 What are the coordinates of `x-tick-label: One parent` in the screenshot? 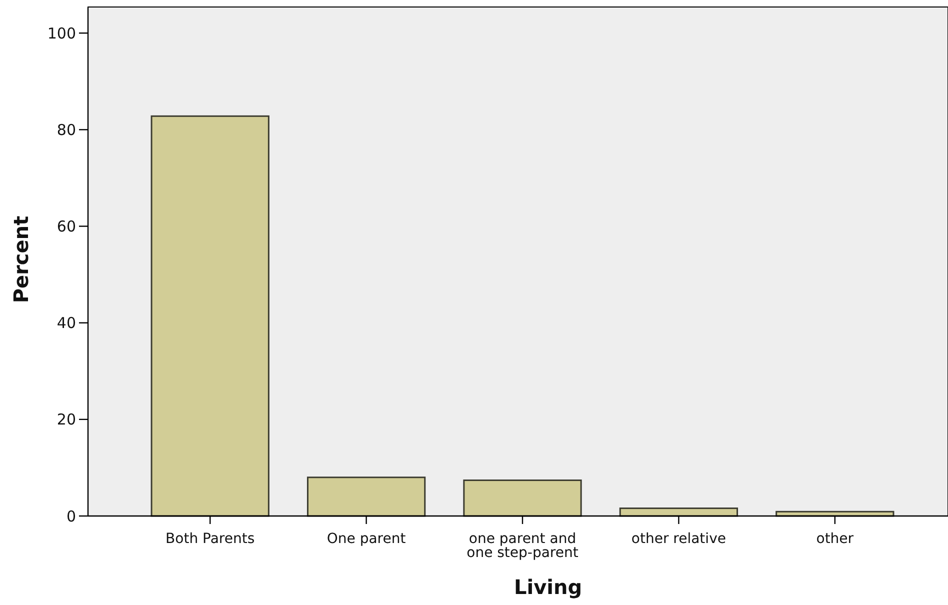 It's located at (366, 539).